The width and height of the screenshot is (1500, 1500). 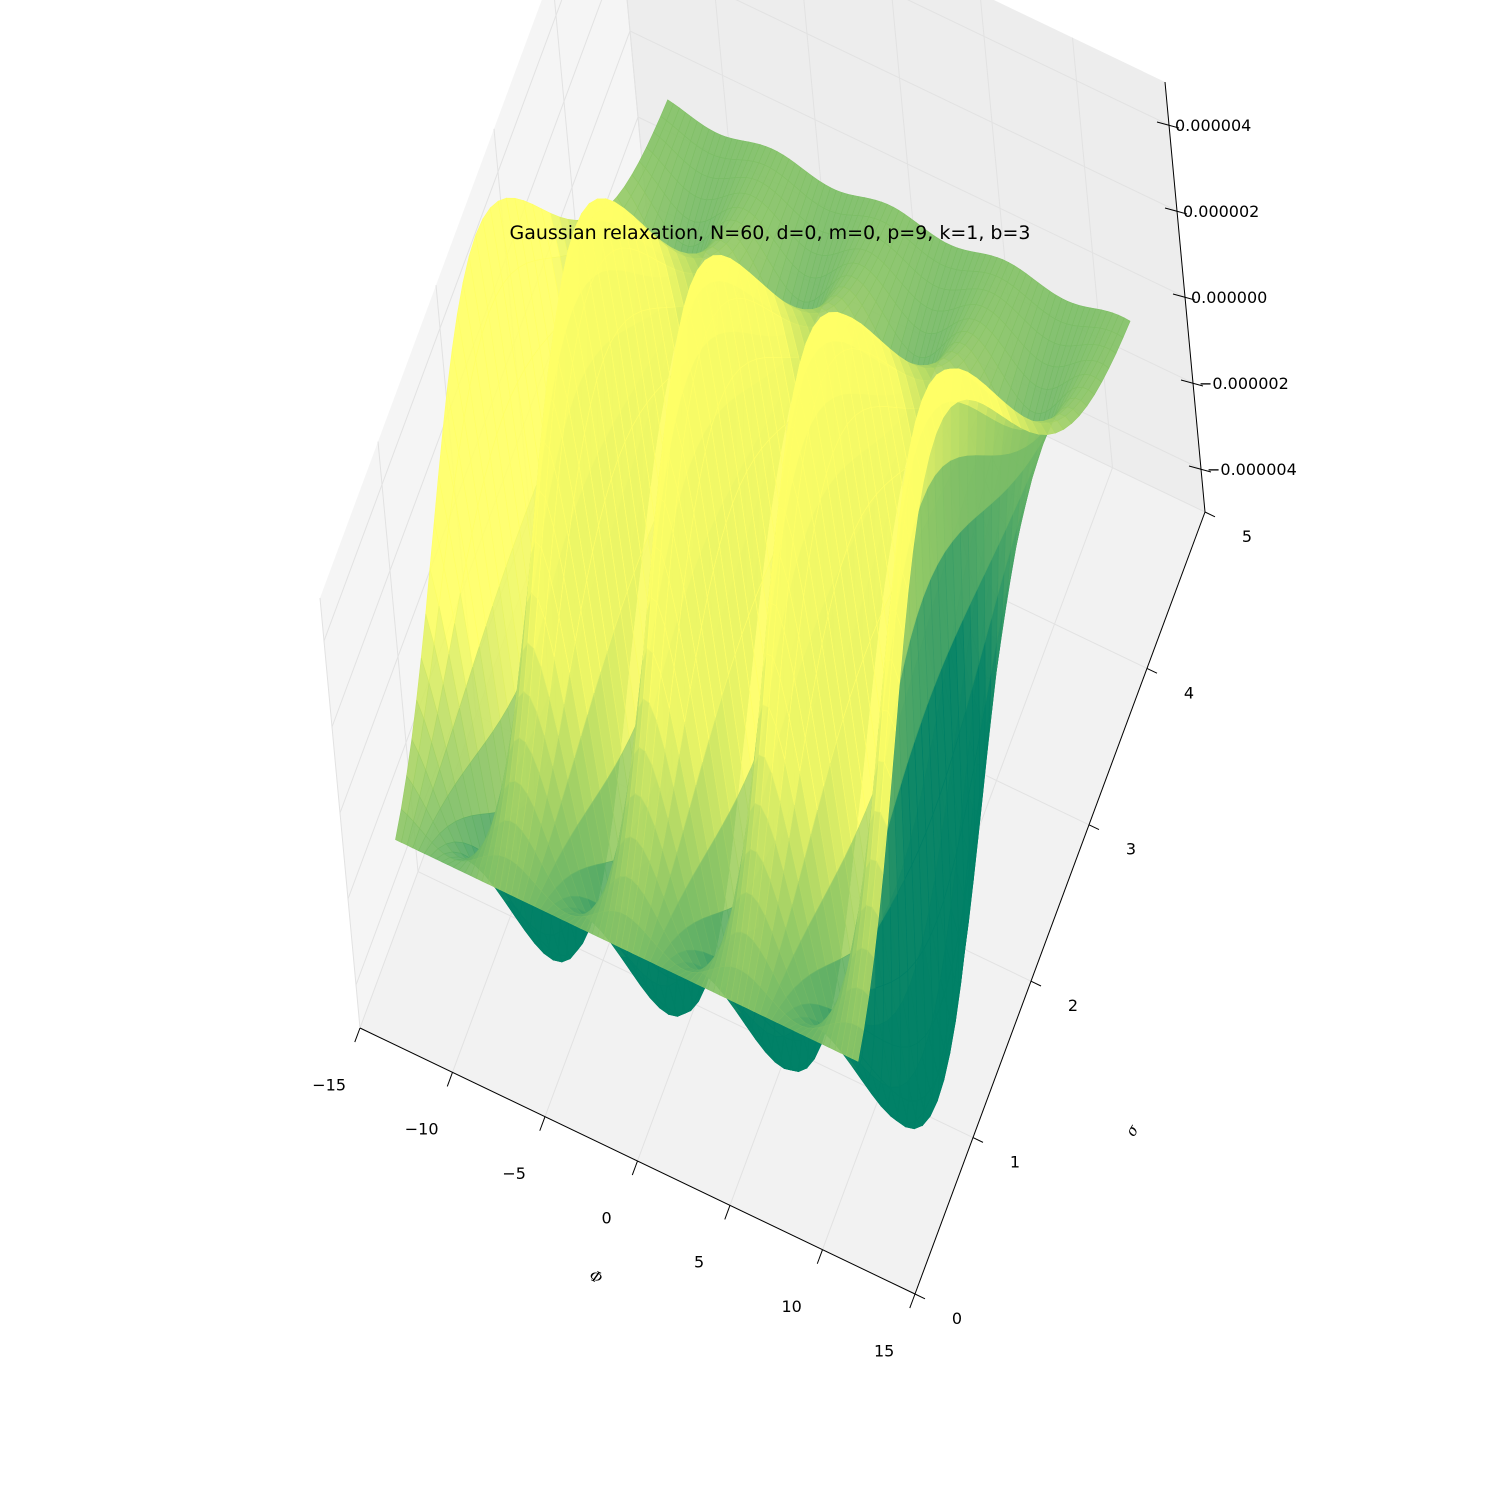 I want to click on x-tick-label: 10, so click(x=791, y=1306).